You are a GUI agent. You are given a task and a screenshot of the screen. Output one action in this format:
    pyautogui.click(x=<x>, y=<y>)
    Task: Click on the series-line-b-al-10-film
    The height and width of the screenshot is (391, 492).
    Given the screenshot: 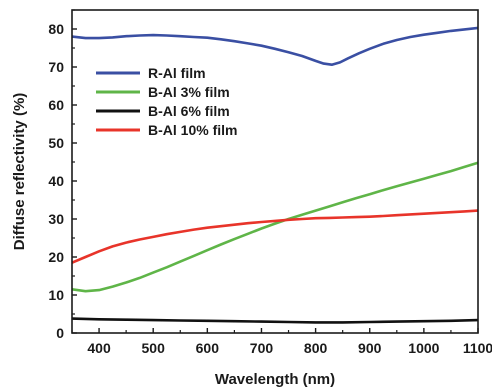 What is the action you would take?
    pyautogui.click(x=275, y=236)
    